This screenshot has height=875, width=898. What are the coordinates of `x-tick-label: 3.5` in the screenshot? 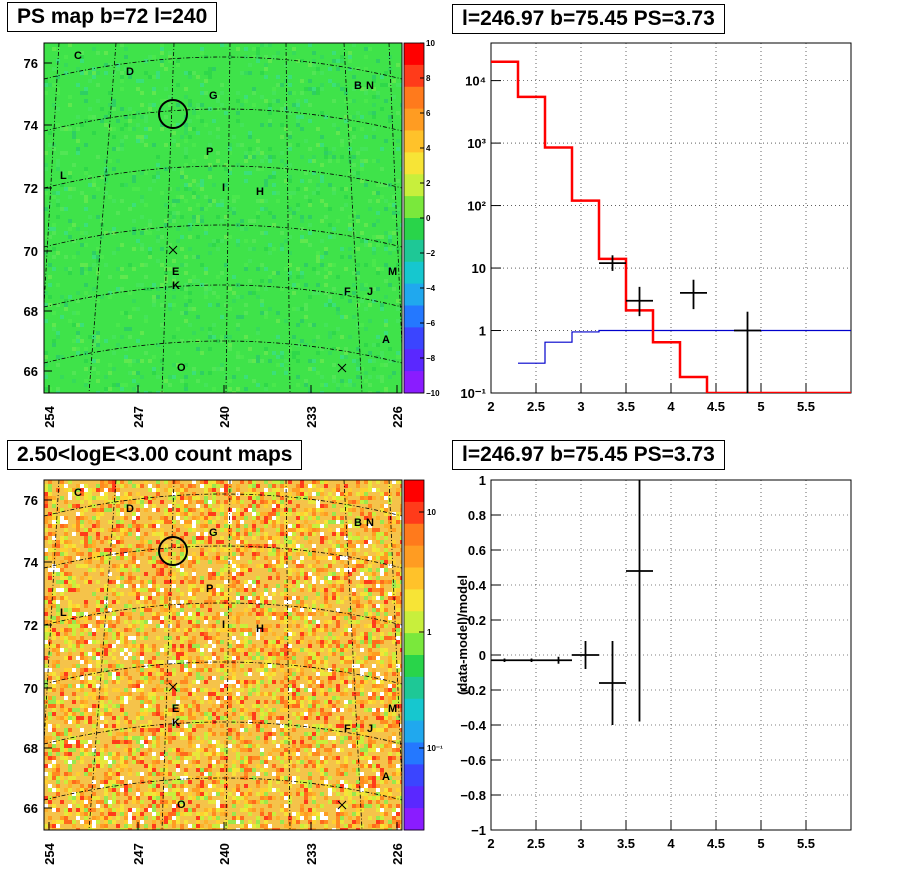 It's located at (626, 843).